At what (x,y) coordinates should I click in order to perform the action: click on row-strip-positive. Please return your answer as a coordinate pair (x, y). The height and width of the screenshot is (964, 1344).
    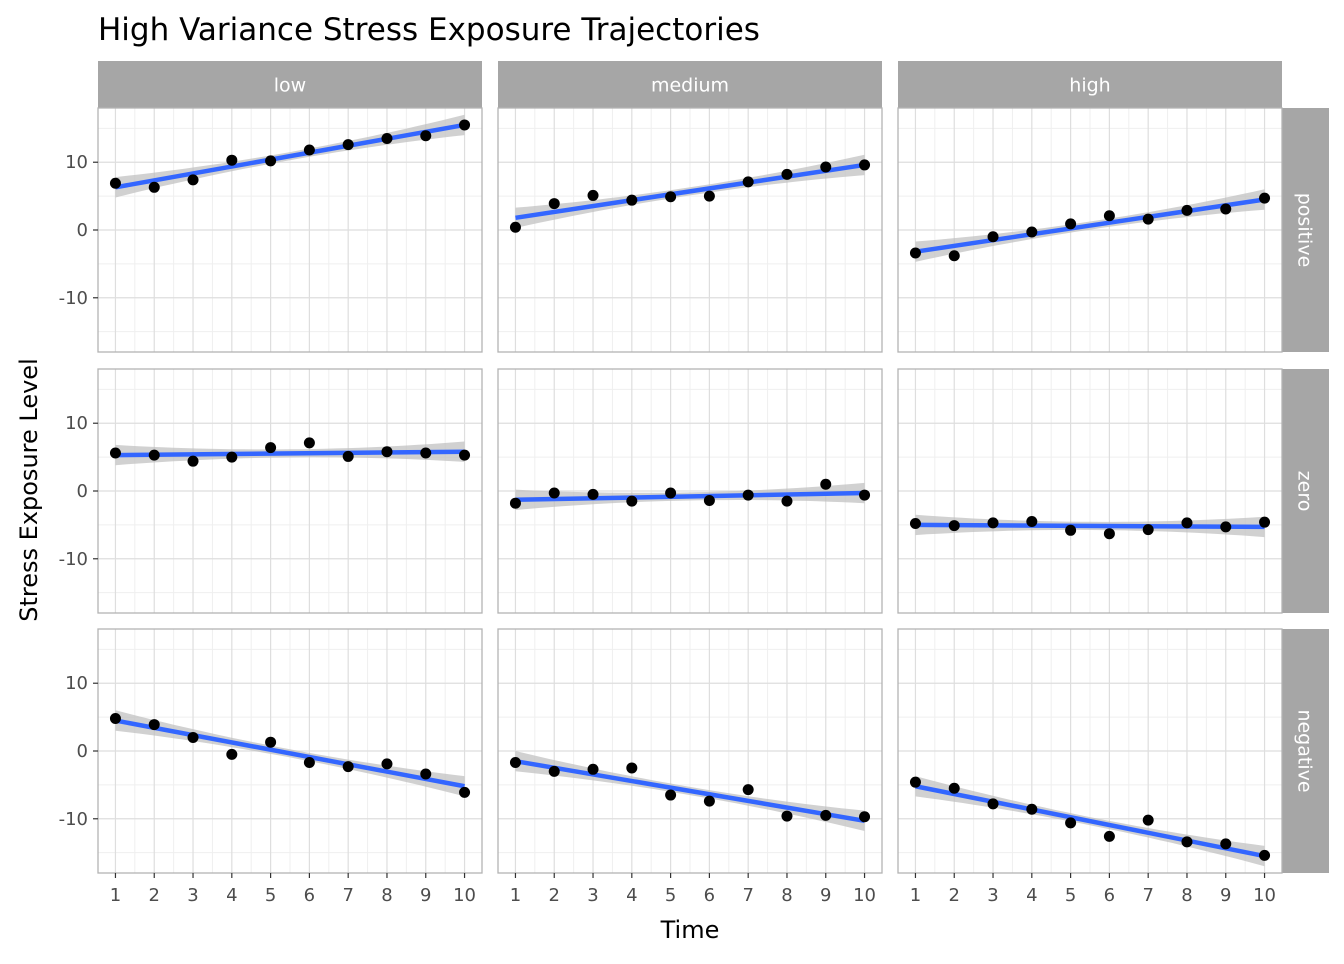
    Looking at the image, I should click on (1305, 230).